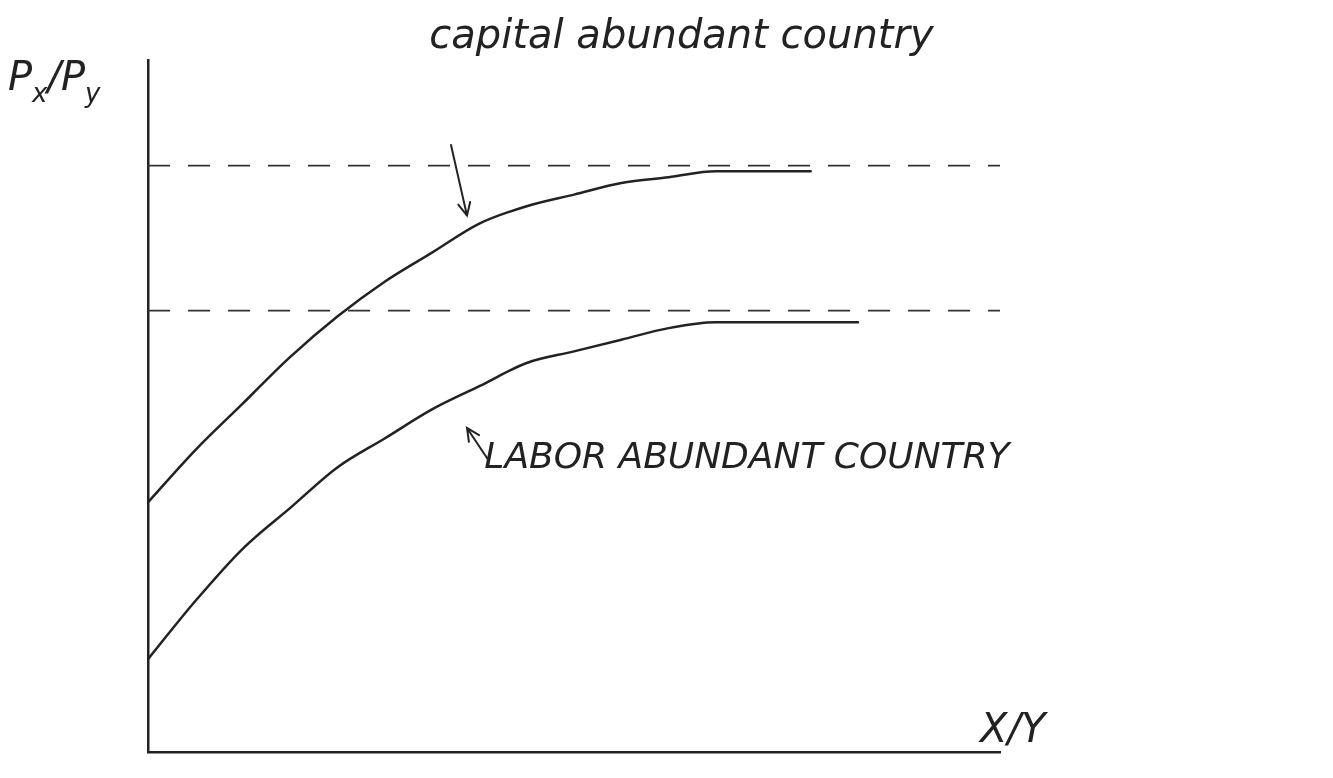 The height and width of the screenshot is (778, 1333). Describe the element at coordinates (1013, 728) in the screenshot. I see `x-axis-title: X/Y` at that location.